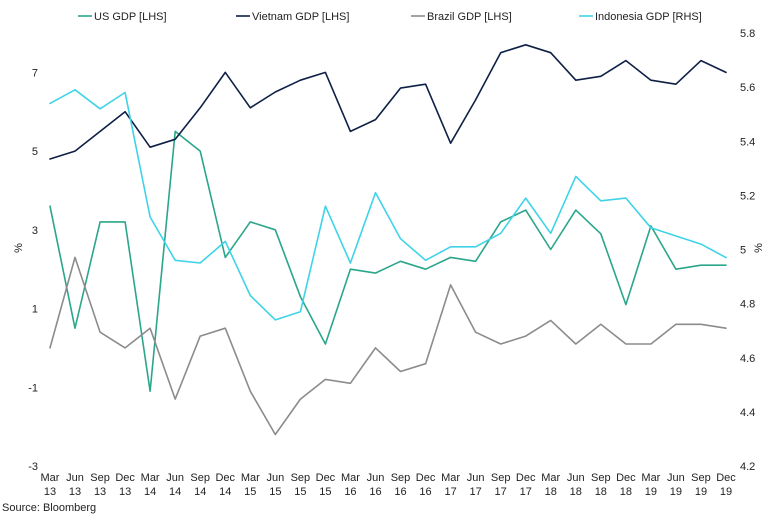  I want to click on x-tick-label: Jun 19, so click(676, 485).